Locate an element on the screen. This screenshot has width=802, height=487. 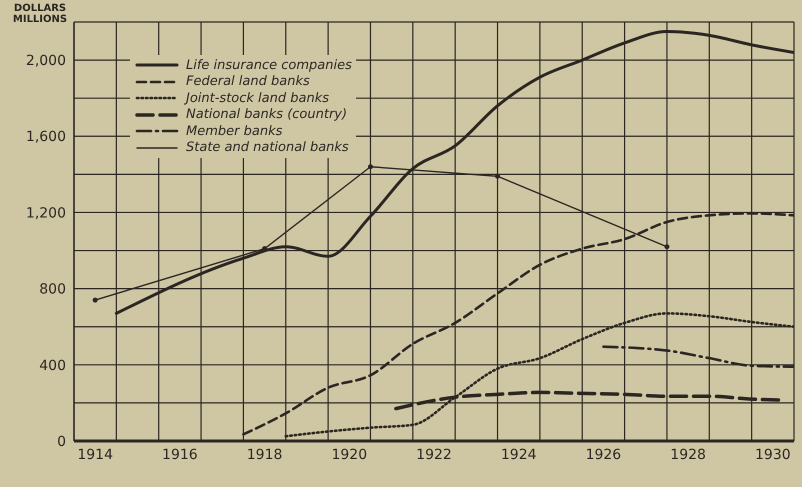
y-tick-label: 1,200 is located at coordinates (46, 213).